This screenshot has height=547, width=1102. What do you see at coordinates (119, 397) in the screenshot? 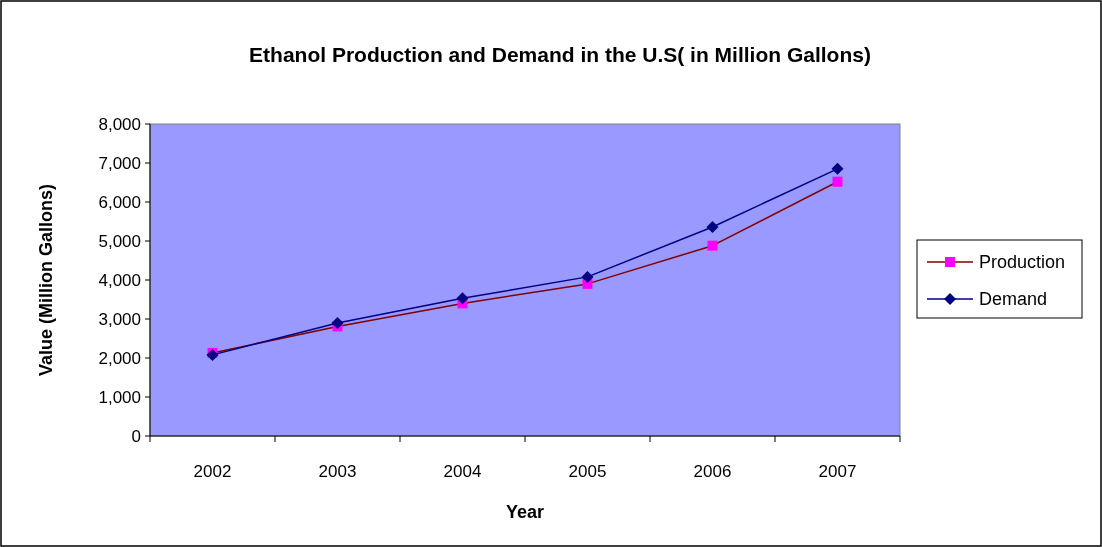
I see `y-tick-label: 1,000` at bounding box center [119, 397].